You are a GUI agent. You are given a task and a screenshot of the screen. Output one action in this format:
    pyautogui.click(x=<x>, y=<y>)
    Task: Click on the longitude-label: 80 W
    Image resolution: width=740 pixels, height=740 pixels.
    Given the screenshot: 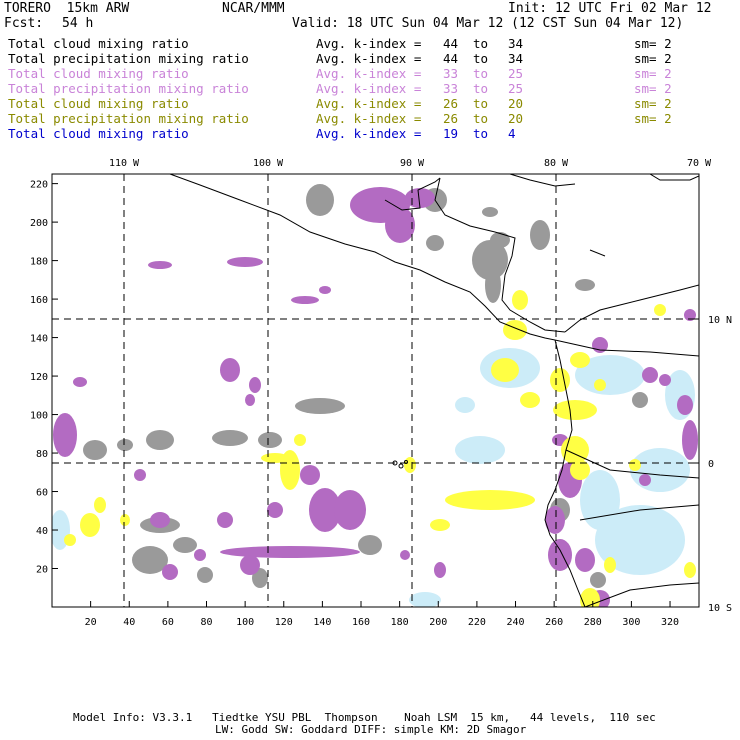 What is the action you would take?
    pyautogui.click(x=556, y=163)
    